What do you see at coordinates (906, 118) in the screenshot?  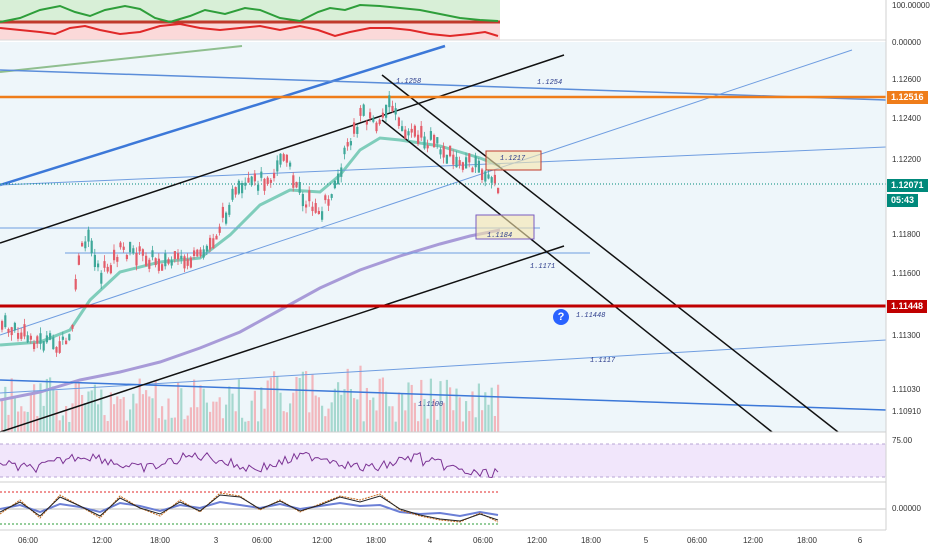 I see `price-tick: 1.12400` at bounding box center [906, 118].